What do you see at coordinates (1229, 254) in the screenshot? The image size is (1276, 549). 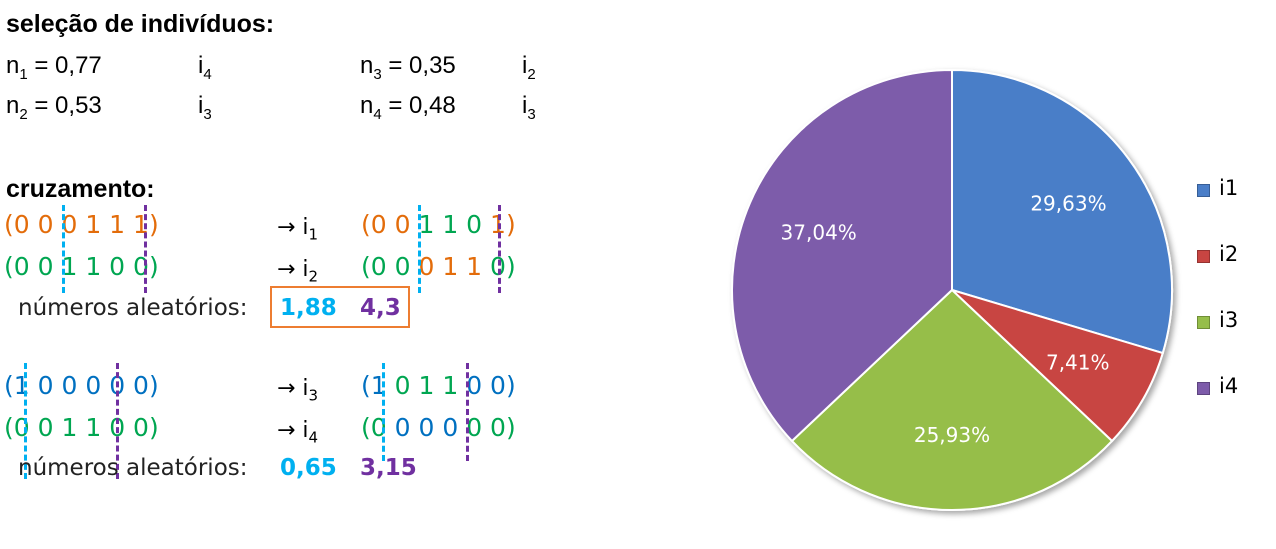 I see `legend-label-i2: i2` at bounding box center [1229, 254].